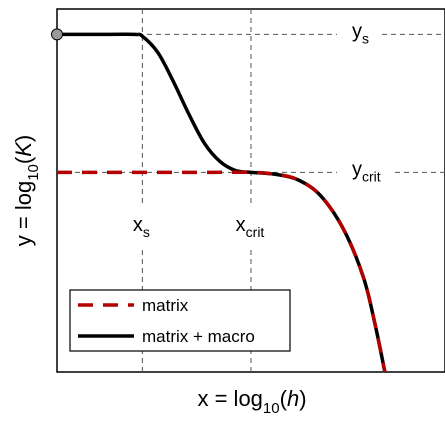  What do you see at coordinates (250, 227) in the screenshot?
I see `ref-label-x-crit: xcrit` at bounding box center [250, 227].